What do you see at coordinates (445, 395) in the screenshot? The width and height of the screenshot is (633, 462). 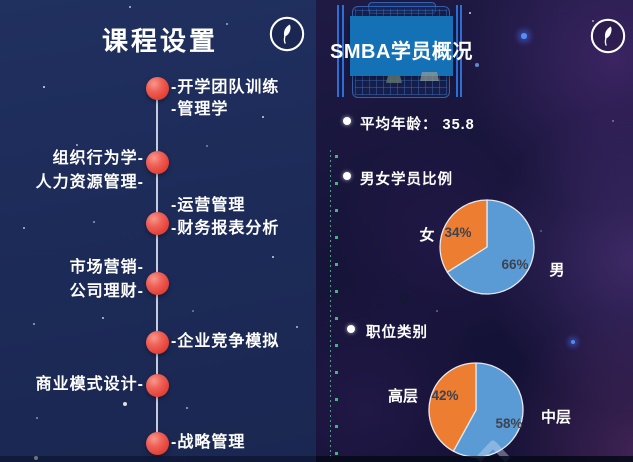 I see `pie-datalabel-senior: 42%` at bounding box center [445, 395].